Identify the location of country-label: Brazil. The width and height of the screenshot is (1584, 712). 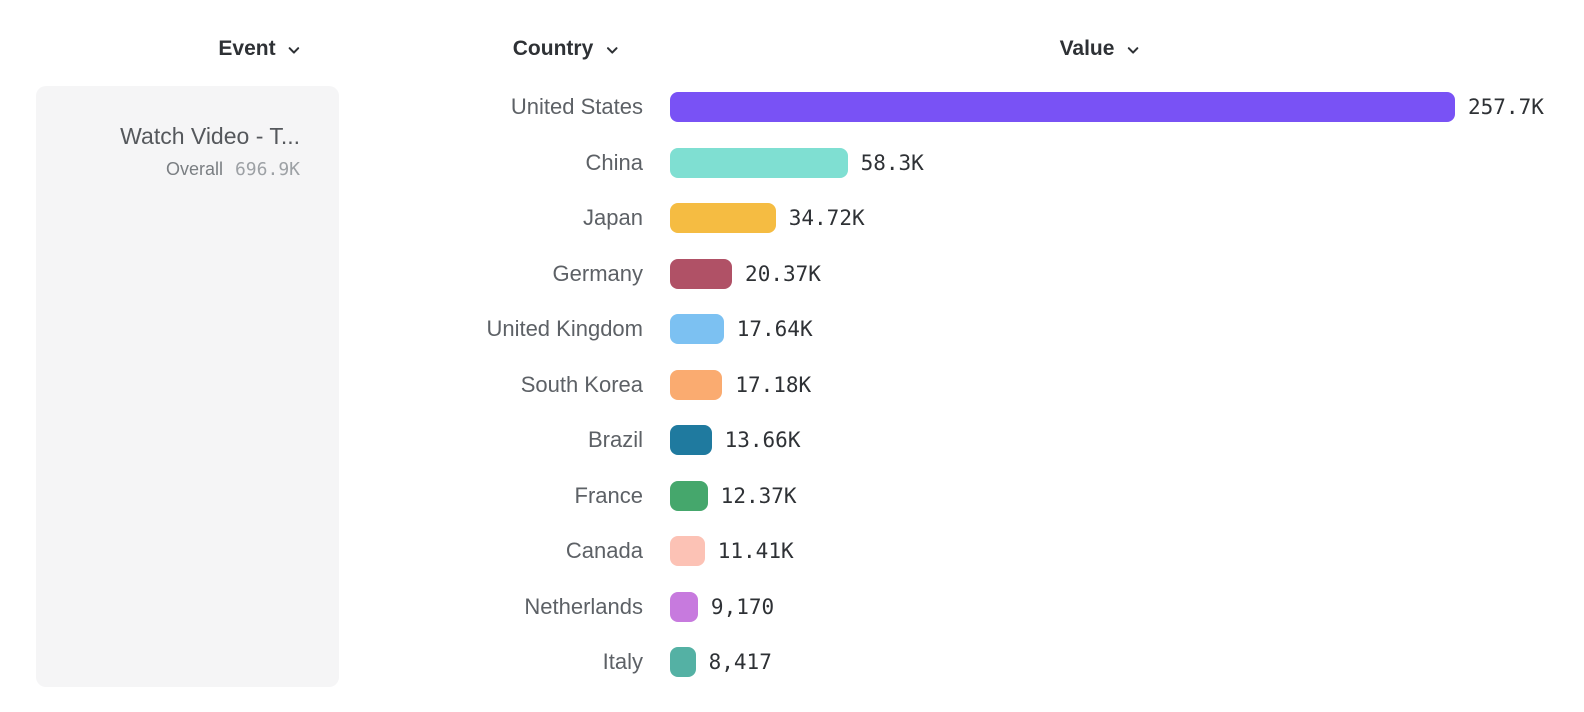
(615, 439).